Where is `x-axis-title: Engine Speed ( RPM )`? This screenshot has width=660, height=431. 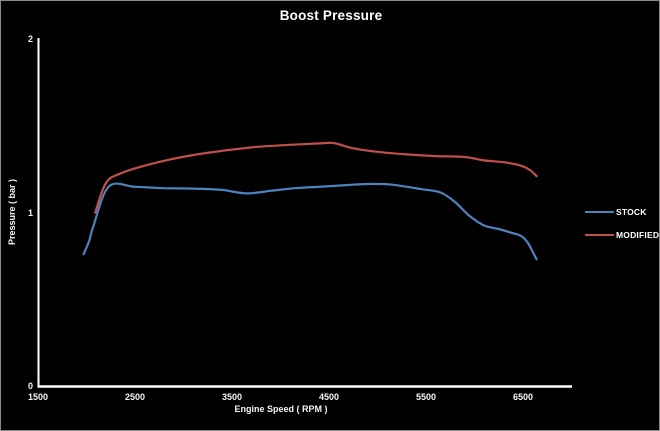 x-axis-title: Engine Speed ( RPM ) is located at coordinates (281, 409).